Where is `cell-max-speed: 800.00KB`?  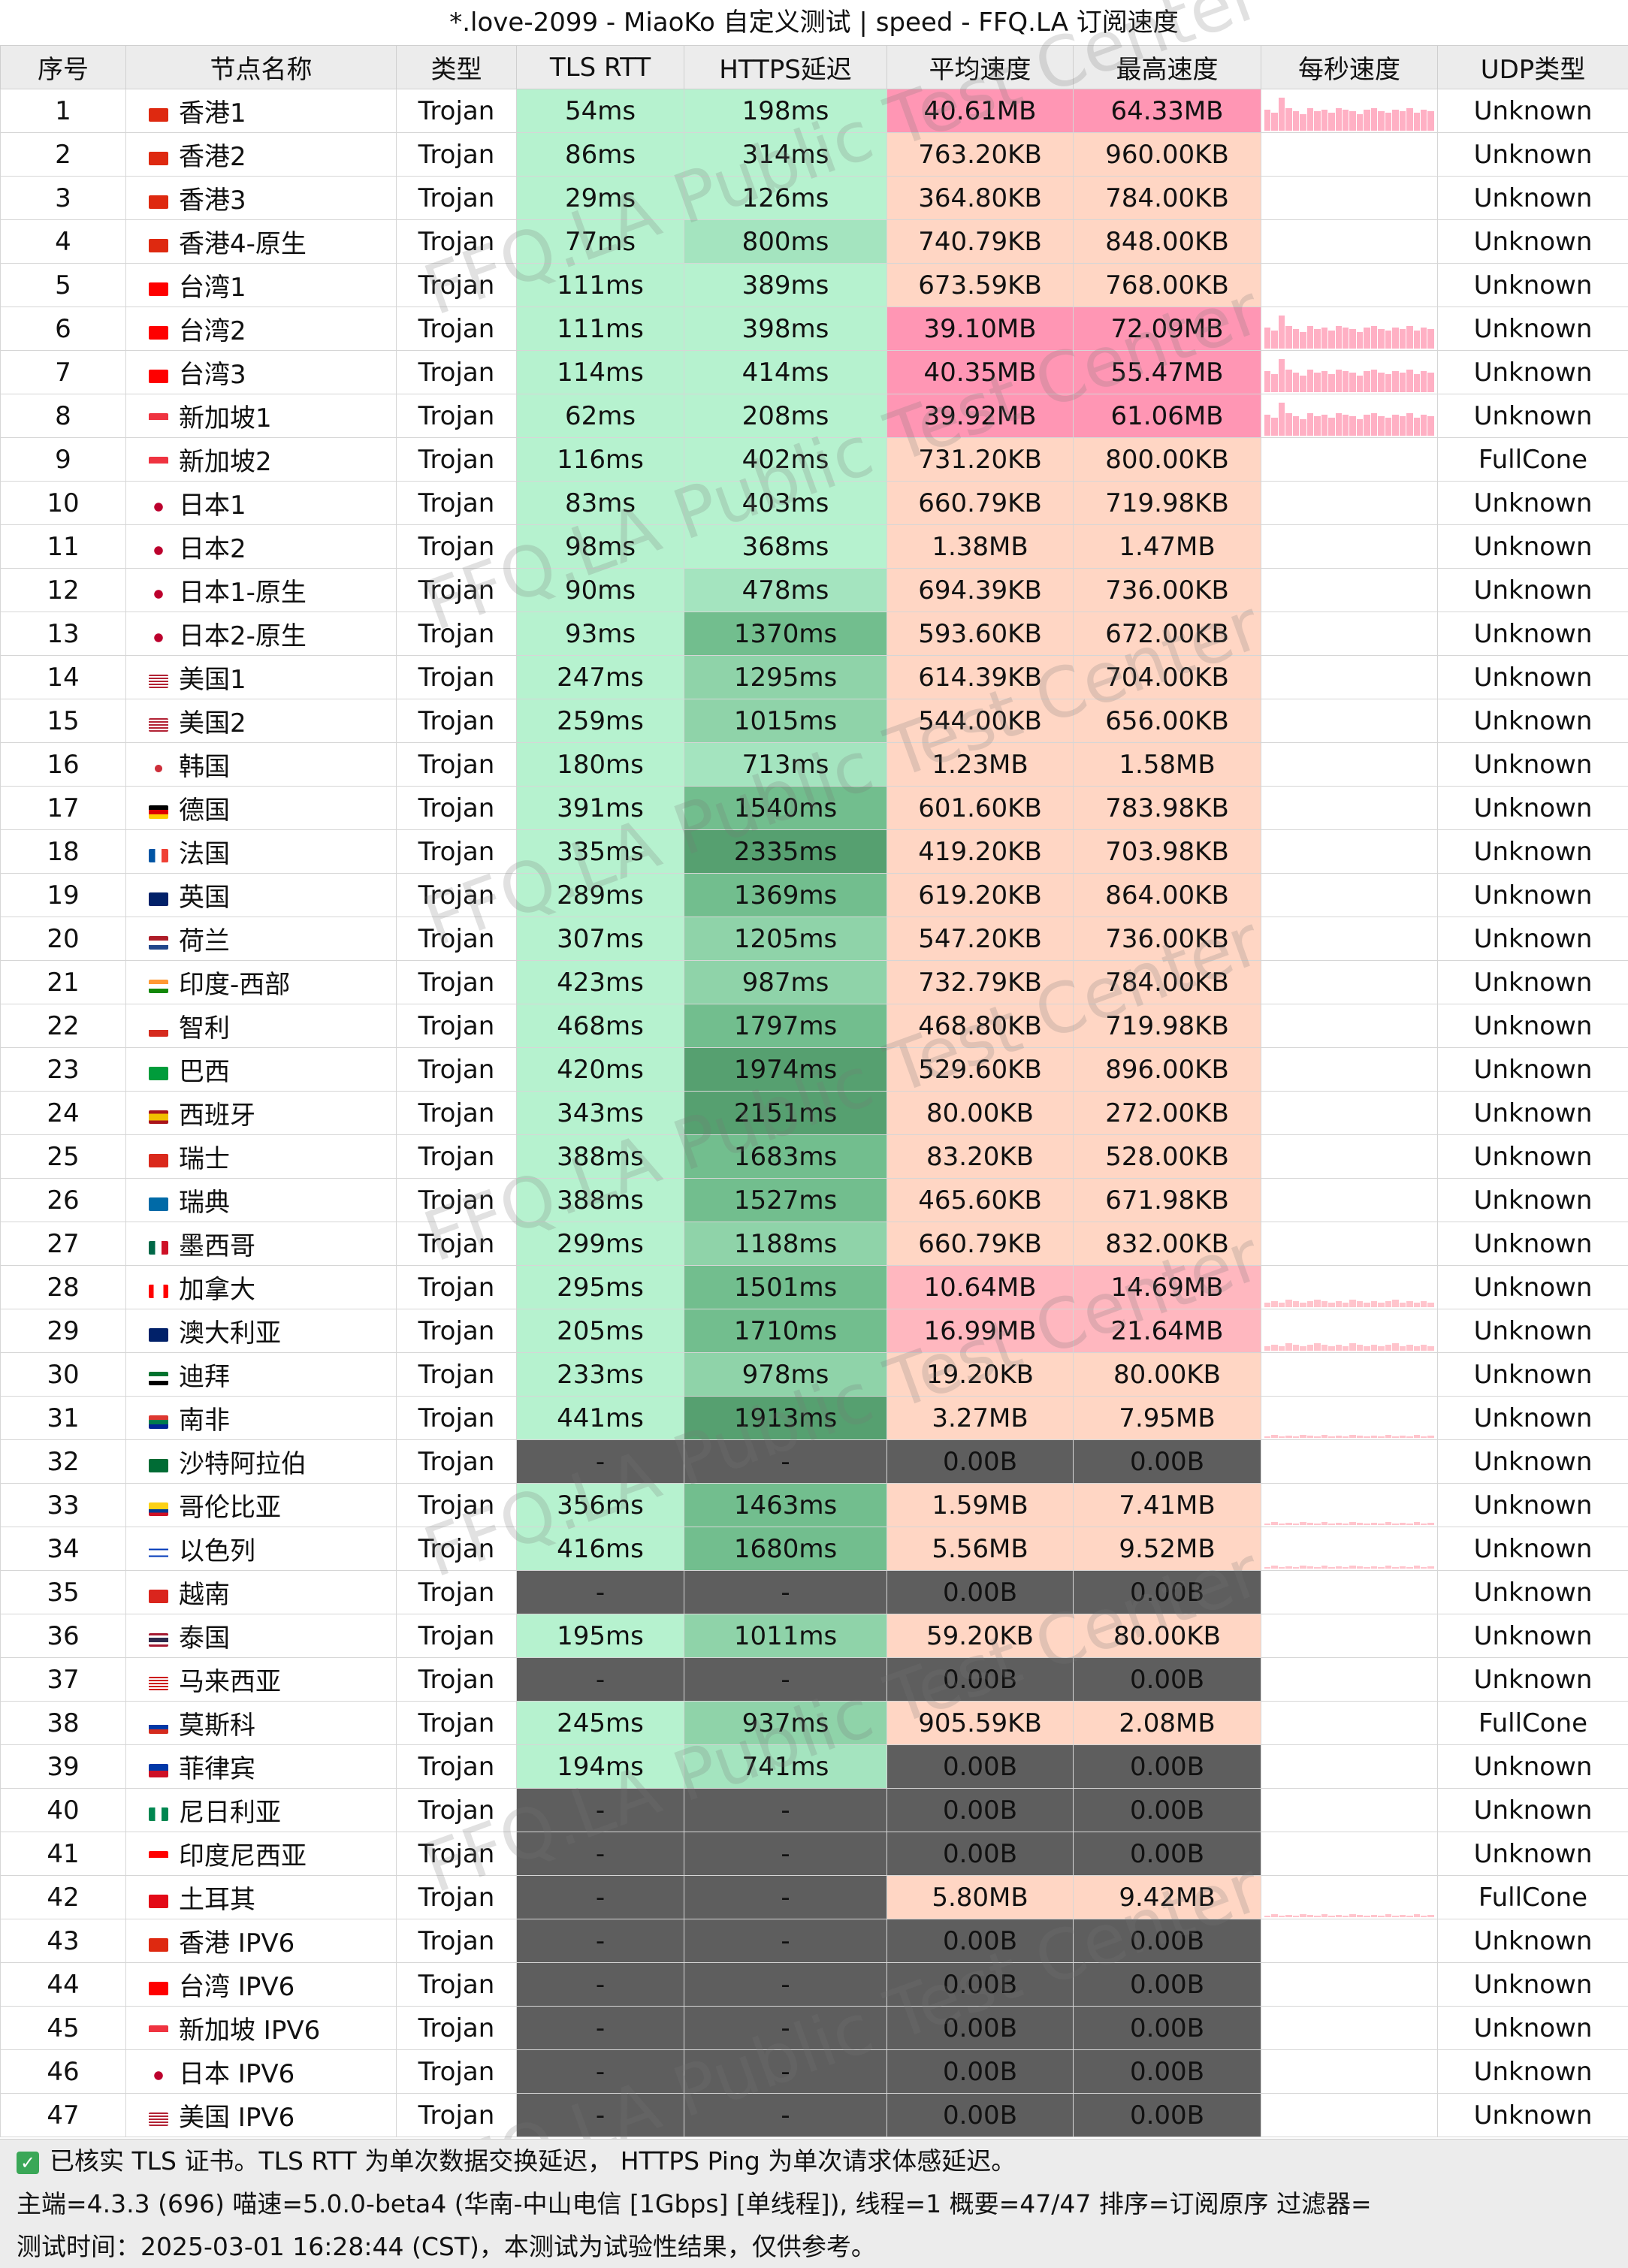
cell-max-speed: 800.00KB is located at coordinates (1168, 460).